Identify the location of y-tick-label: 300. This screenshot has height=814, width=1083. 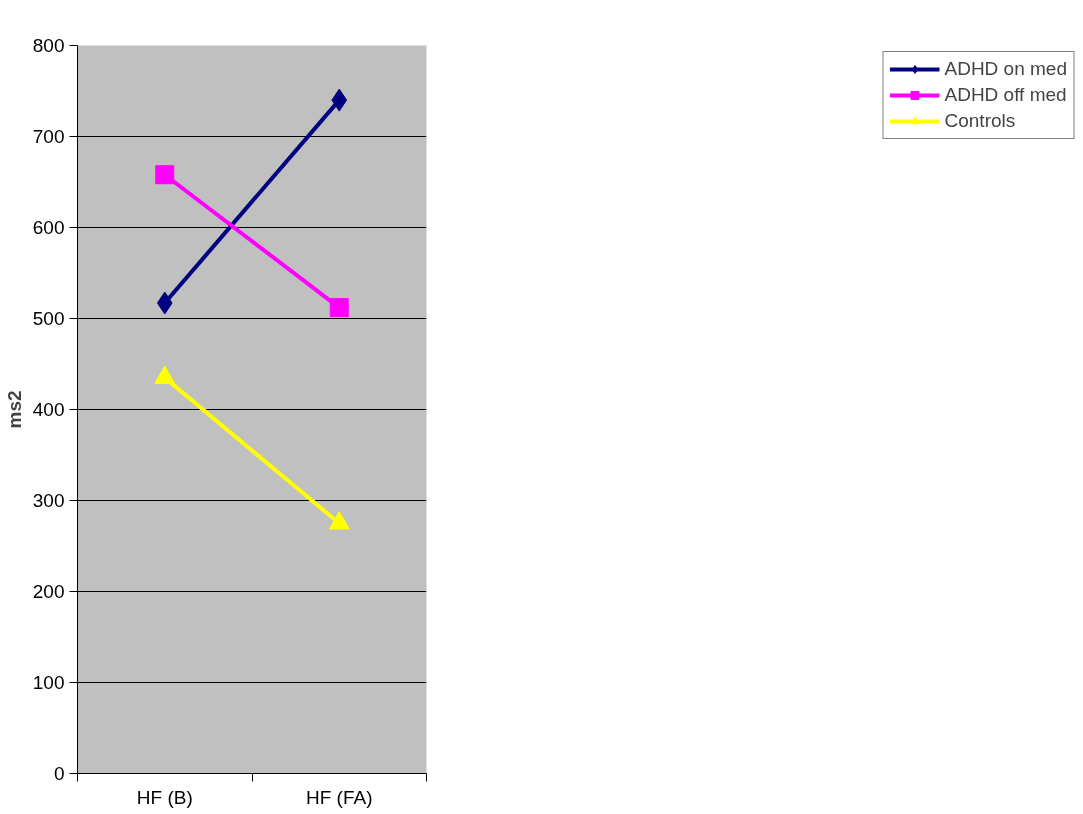
(48, 500).